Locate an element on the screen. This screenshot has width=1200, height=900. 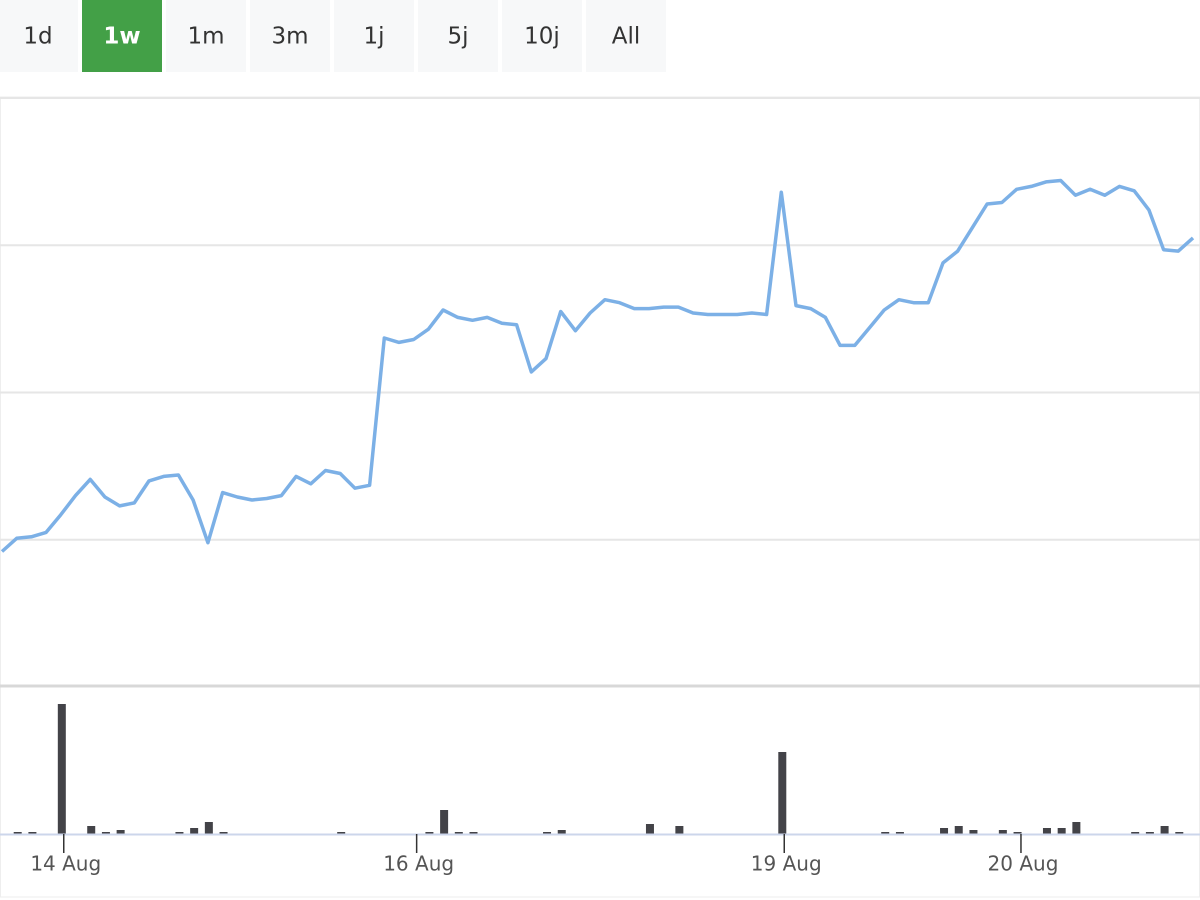
range-button-label: 1w is located at coordinates (121, 37).